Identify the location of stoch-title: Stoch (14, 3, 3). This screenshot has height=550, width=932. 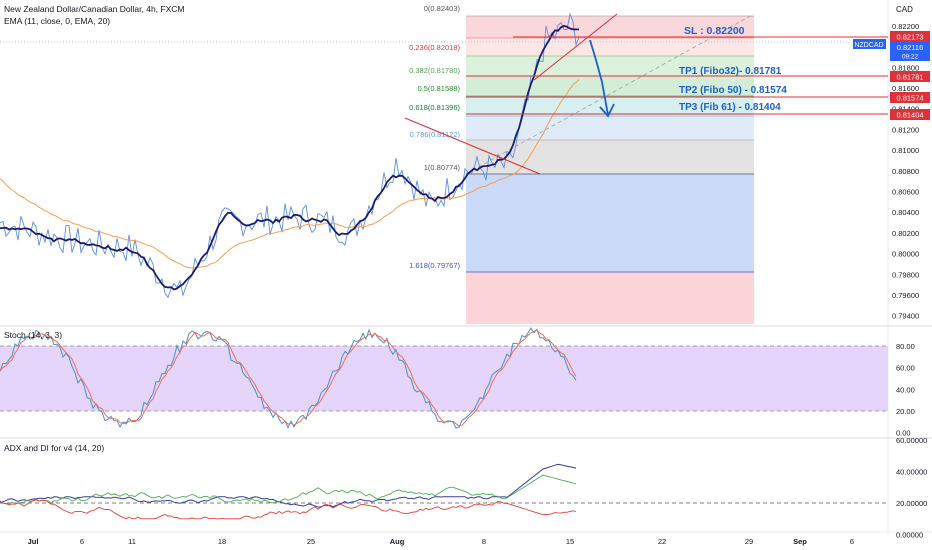
(33, 335).